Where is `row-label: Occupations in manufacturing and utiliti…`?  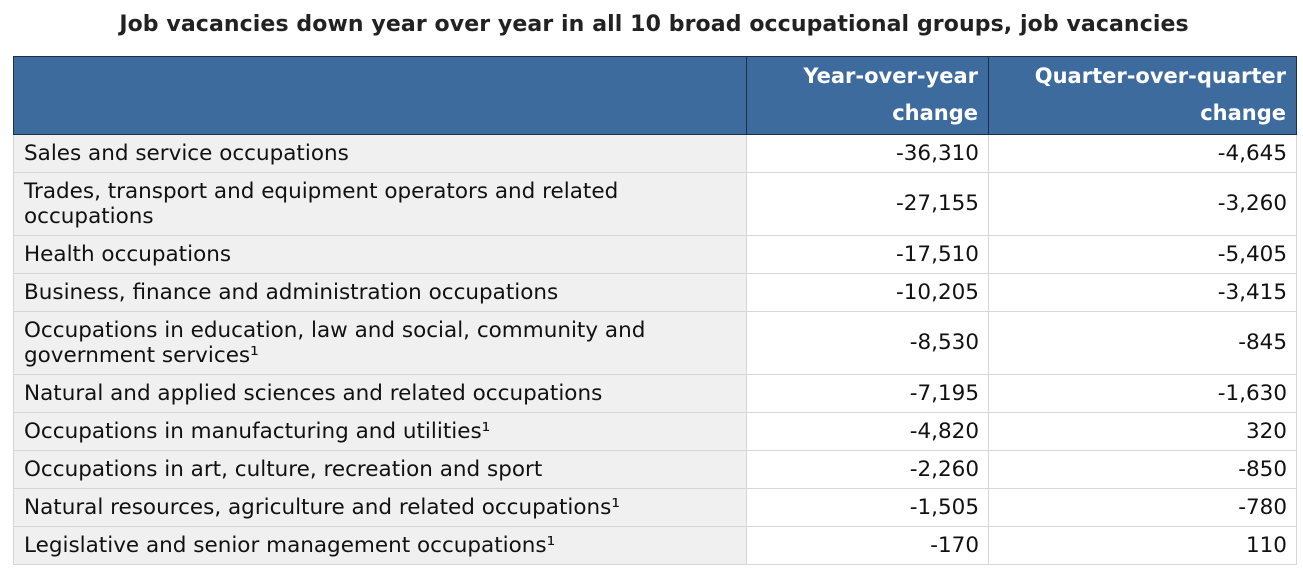 row-label: Occupations in manufacturing and utiliti… is located at coordinates (380, 431).